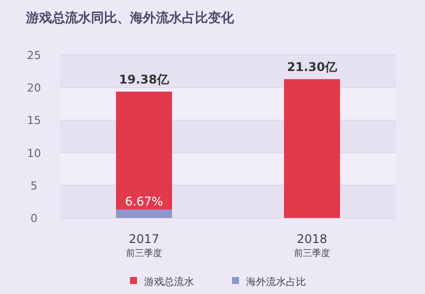 Image resolution: width=425 pixels, height=294 pixels. I want to click on y-tick-label: 10, so click(34, 153).